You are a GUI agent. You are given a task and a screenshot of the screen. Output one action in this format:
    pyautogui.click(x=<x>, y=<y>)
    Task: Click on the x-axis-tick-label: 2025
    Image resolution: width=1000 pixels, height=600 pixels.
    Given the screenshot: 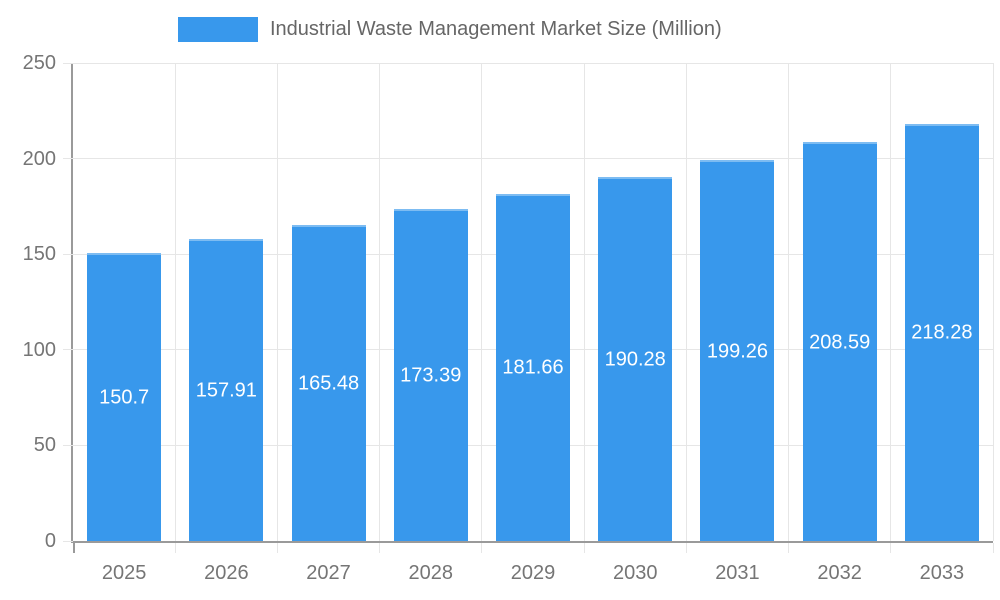 What is the action you would take?
    pyautogui.click(x=124, y=573)
    